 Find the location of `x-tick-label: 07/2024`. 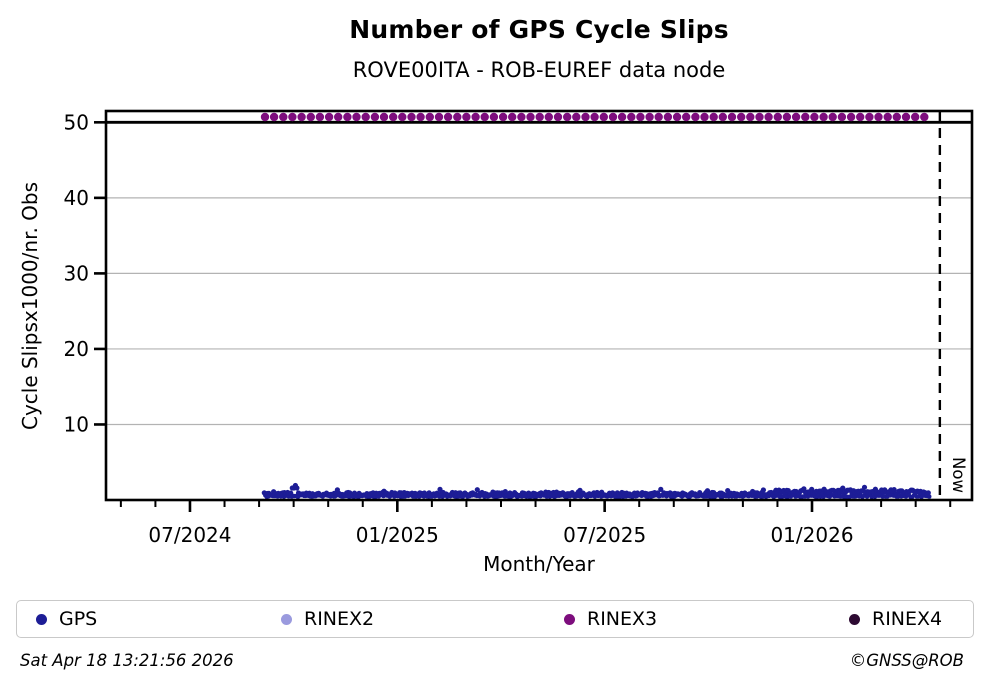

x-tick-label: 07/2024 is located at coordinates (189, 535).